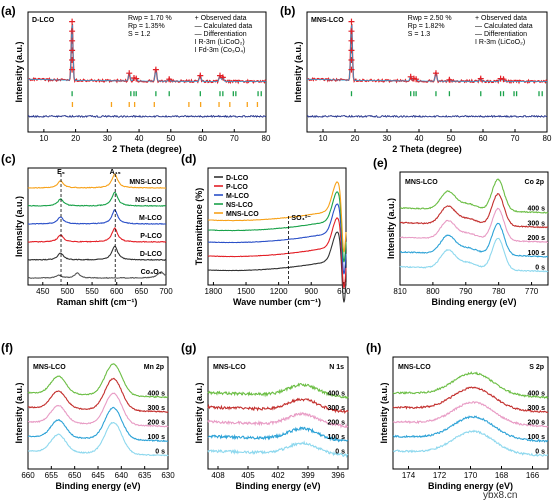  What do you see at coordinates (340, 452) in the screenshot?
I see `panel-g-series-label: 0 s` at bounding box center [340, 452].